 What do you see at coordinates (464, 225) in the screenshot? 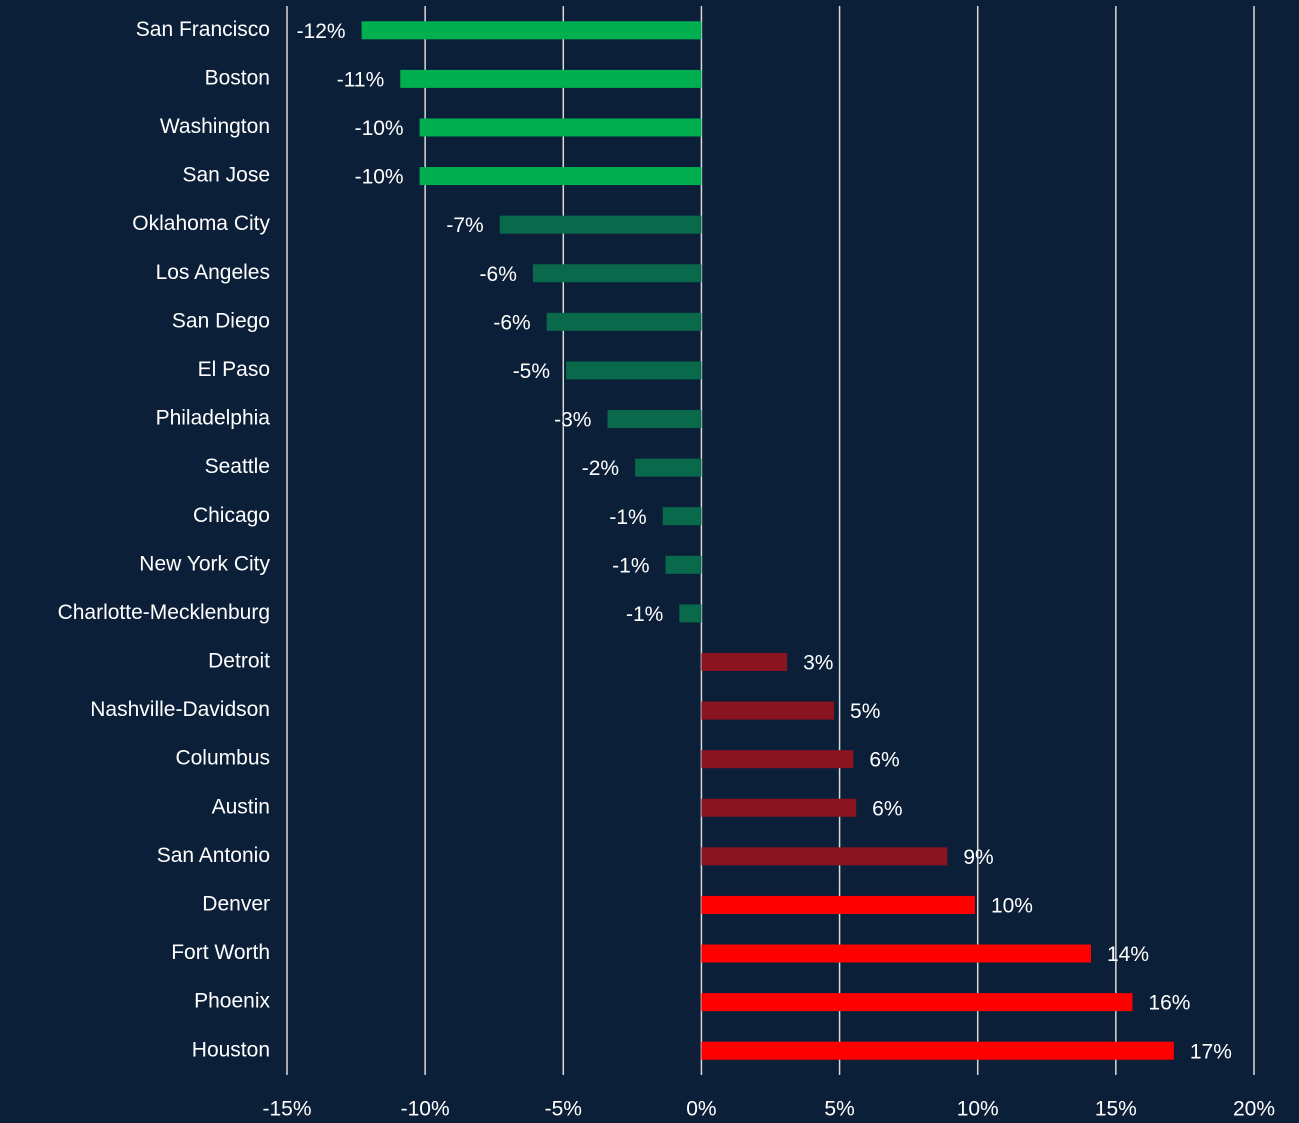
I see `value-label: -7%` at bounding box center [464, 225].